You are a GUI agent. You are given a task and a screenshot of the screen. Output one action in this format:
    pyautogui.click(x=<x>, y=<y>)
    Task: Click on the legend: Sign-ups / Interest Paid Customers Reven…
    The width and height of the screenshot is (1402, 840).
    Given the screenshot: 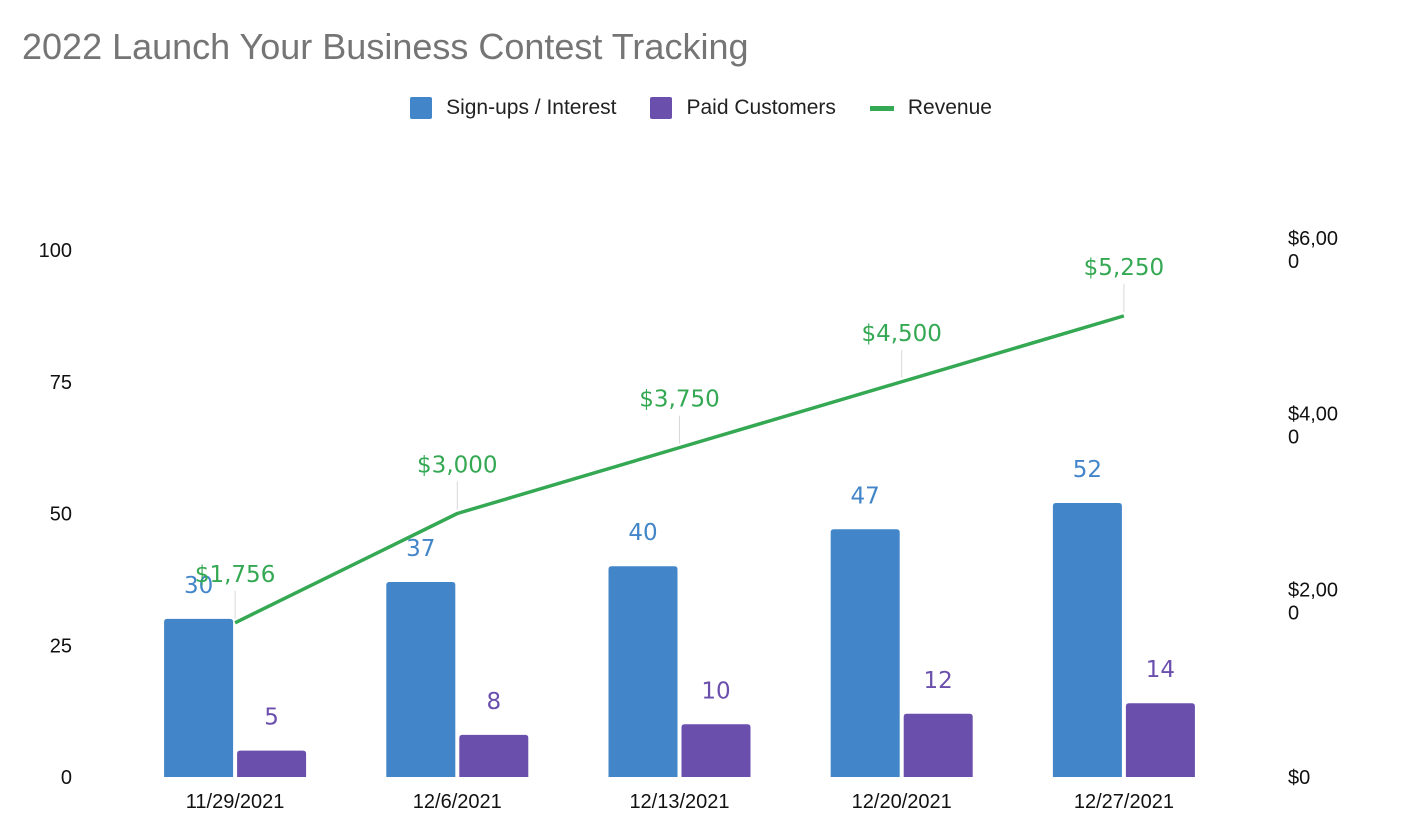 What is the action you would take?
    pyautogui.click(x=701, y=108)
    